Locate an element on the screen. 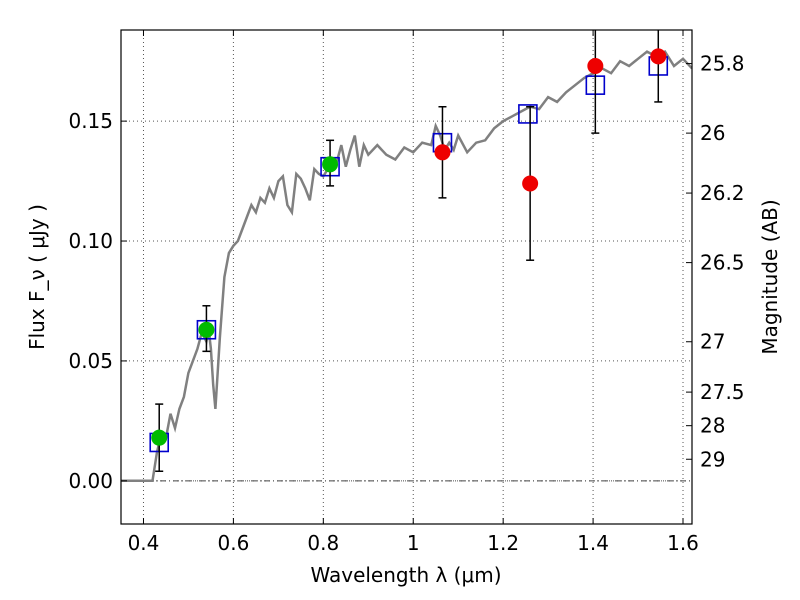  magnitude-tick-label: 25.8 is located at coordinates (722, 64).